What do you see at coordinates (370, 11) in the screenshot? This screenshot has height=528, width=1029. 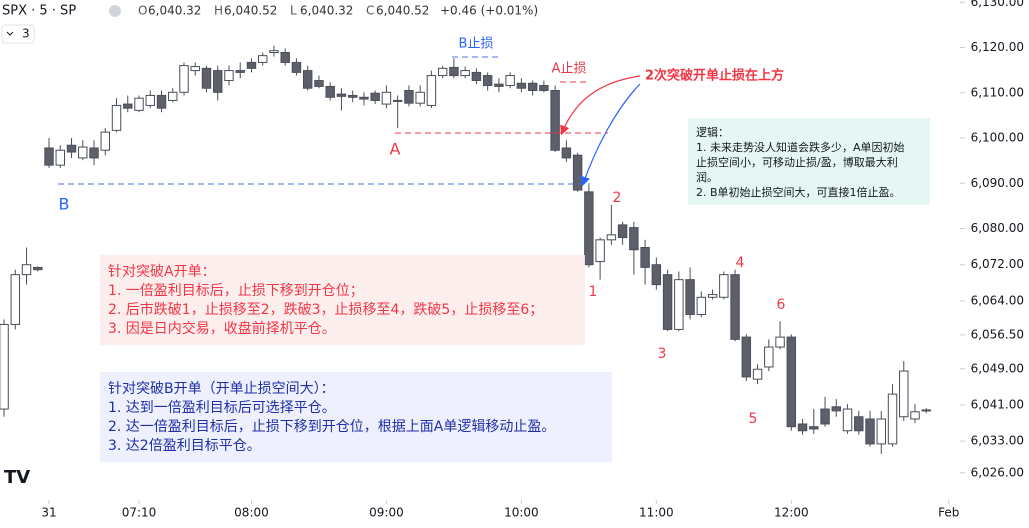 I see `ohlc-key: C` at bounding box center [370, 11].